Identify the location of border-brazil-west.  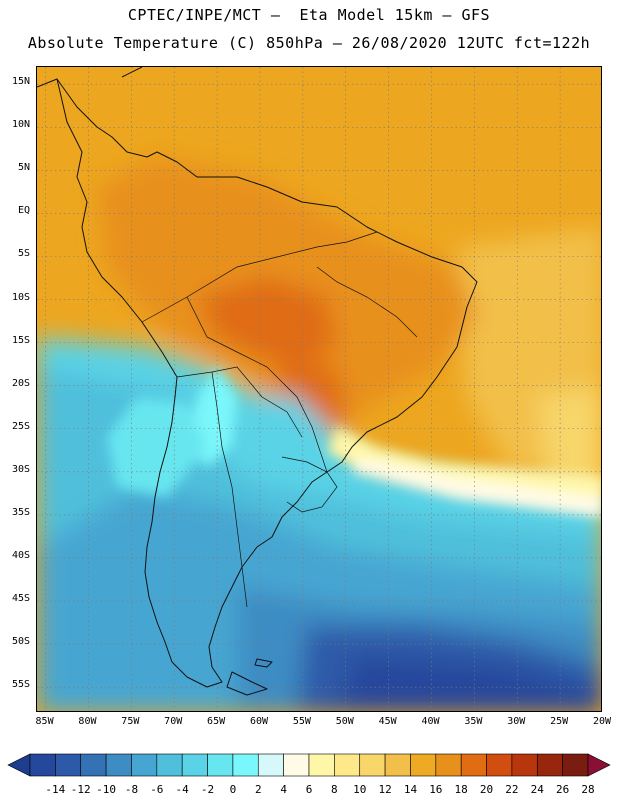
(257, 384).